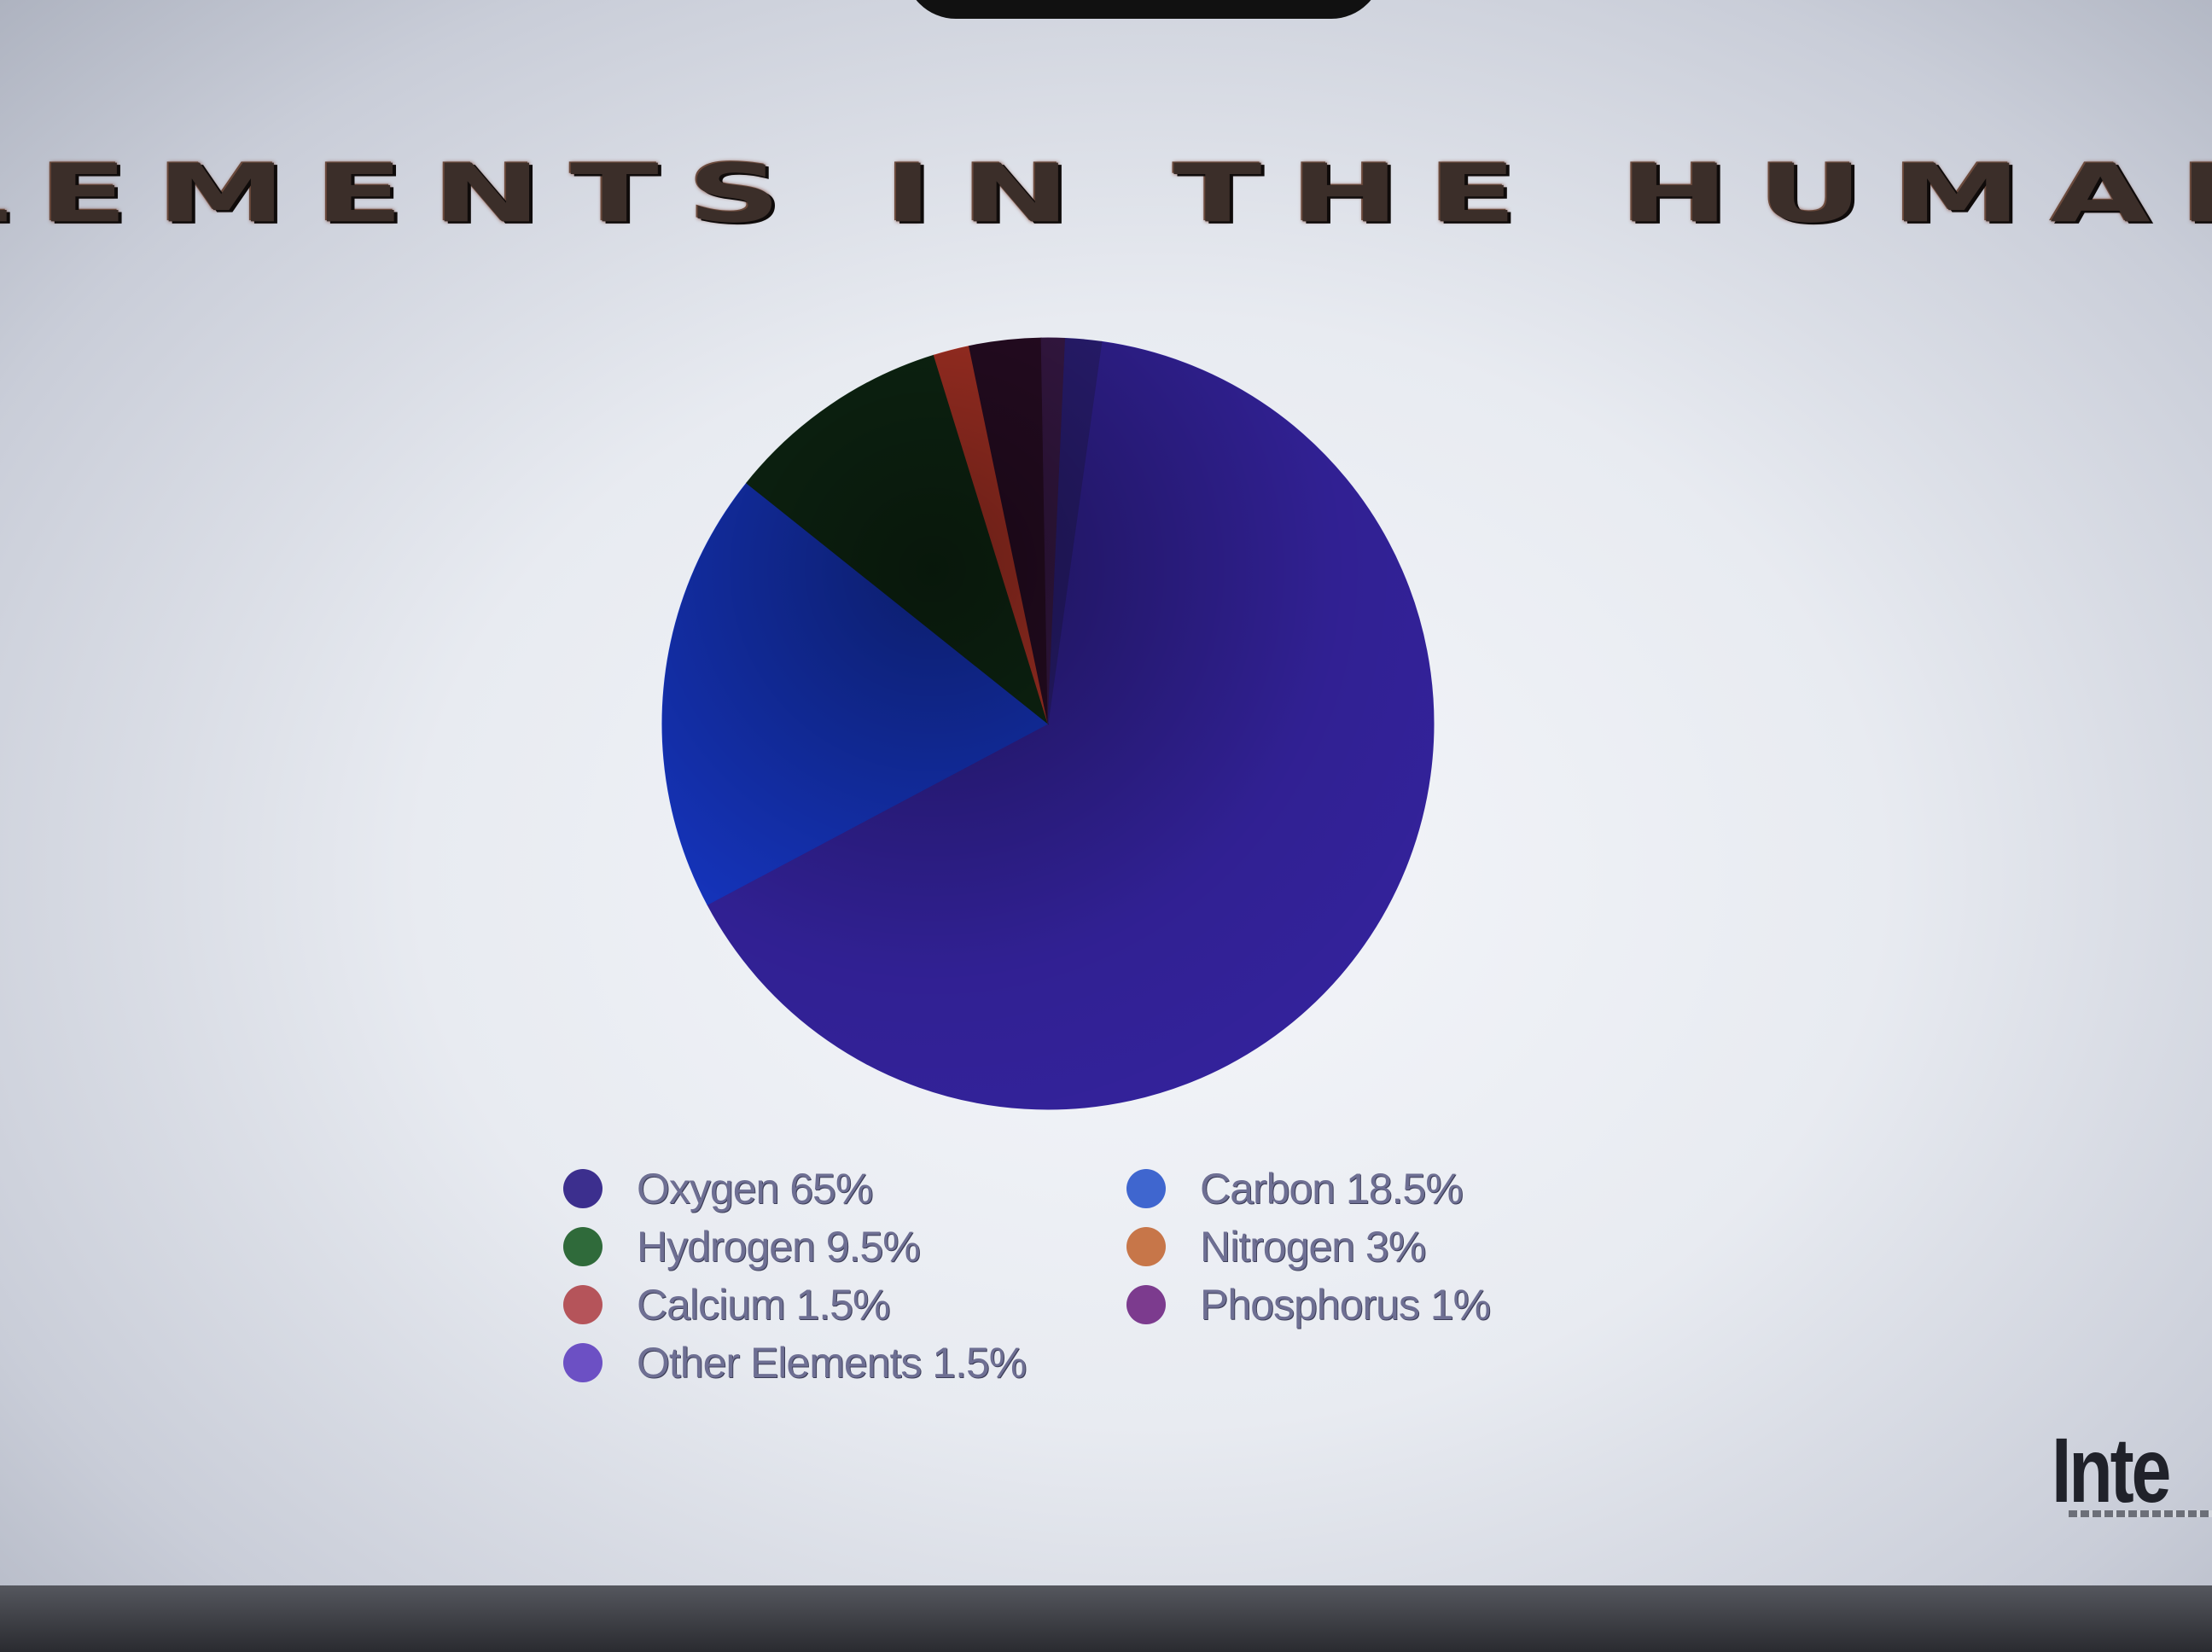 The width and height of the screenshot is (2212, 1652). I want to click on legend-item-hydrogen: Hydrogen 9.5%, so click(844, 1246).